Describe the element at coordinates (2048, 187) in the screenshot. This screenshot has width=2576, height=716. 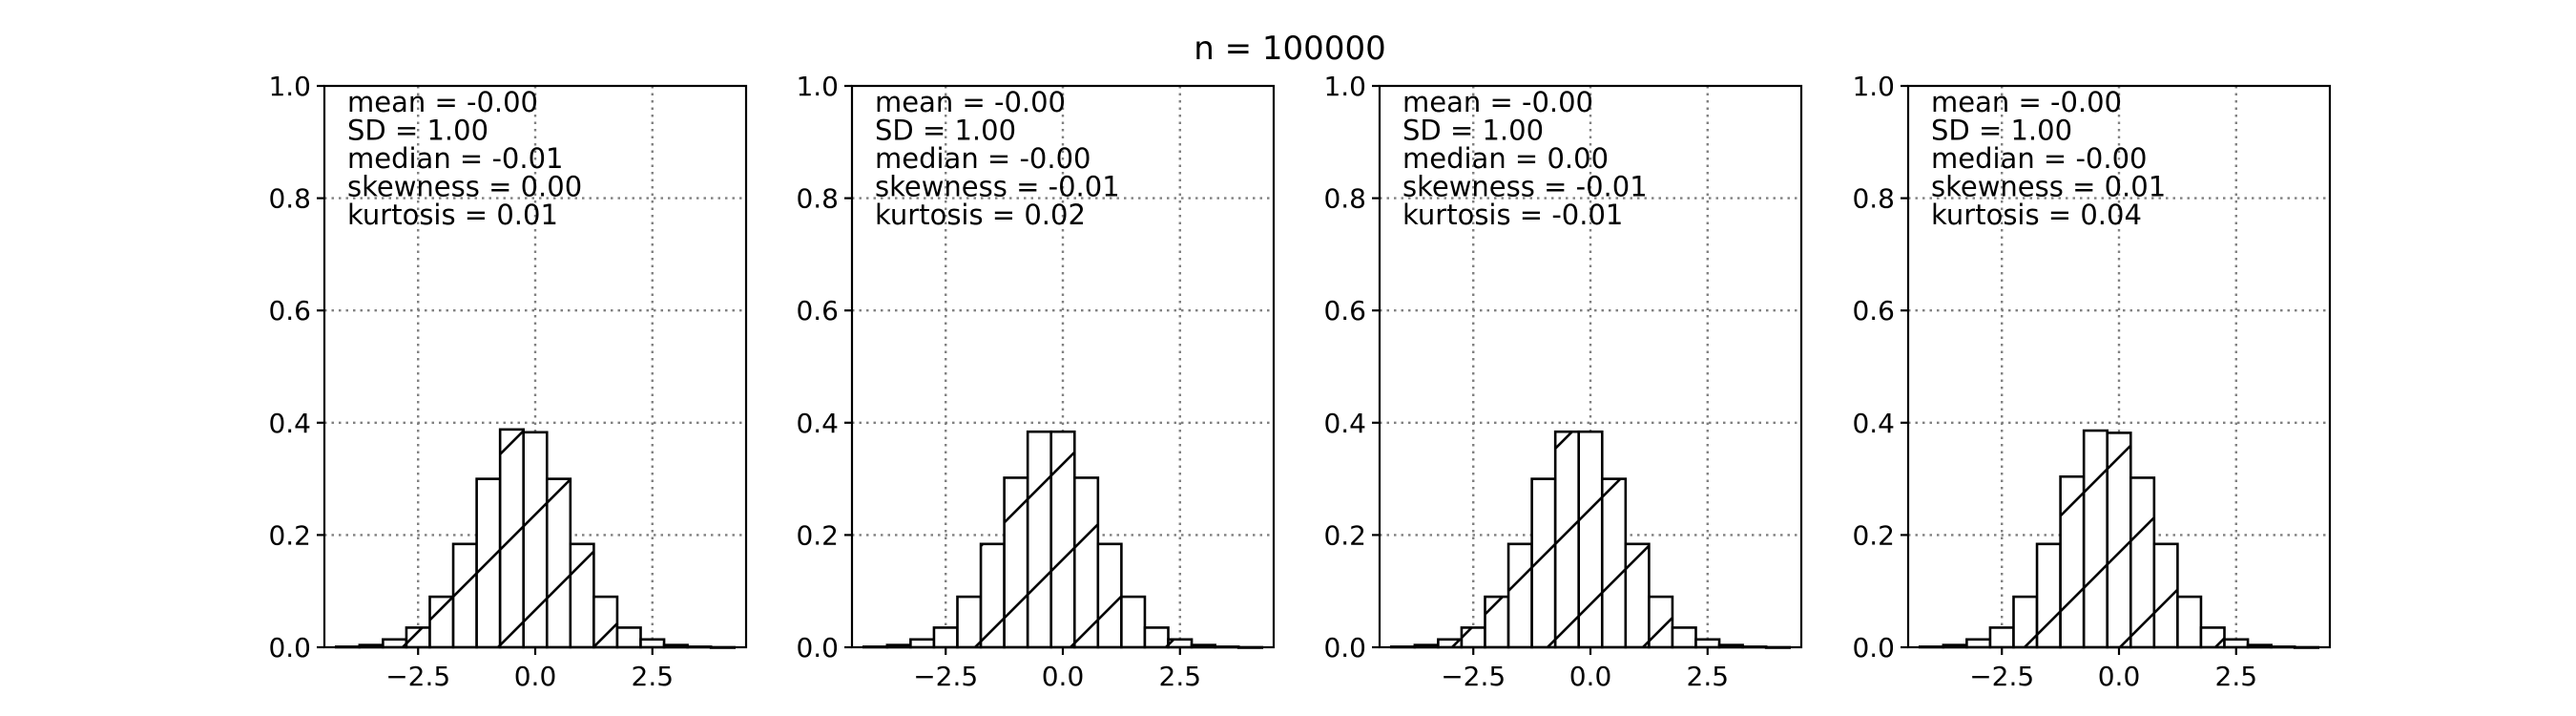
I see `stat-skewness: skewness = 0.01` at that location.